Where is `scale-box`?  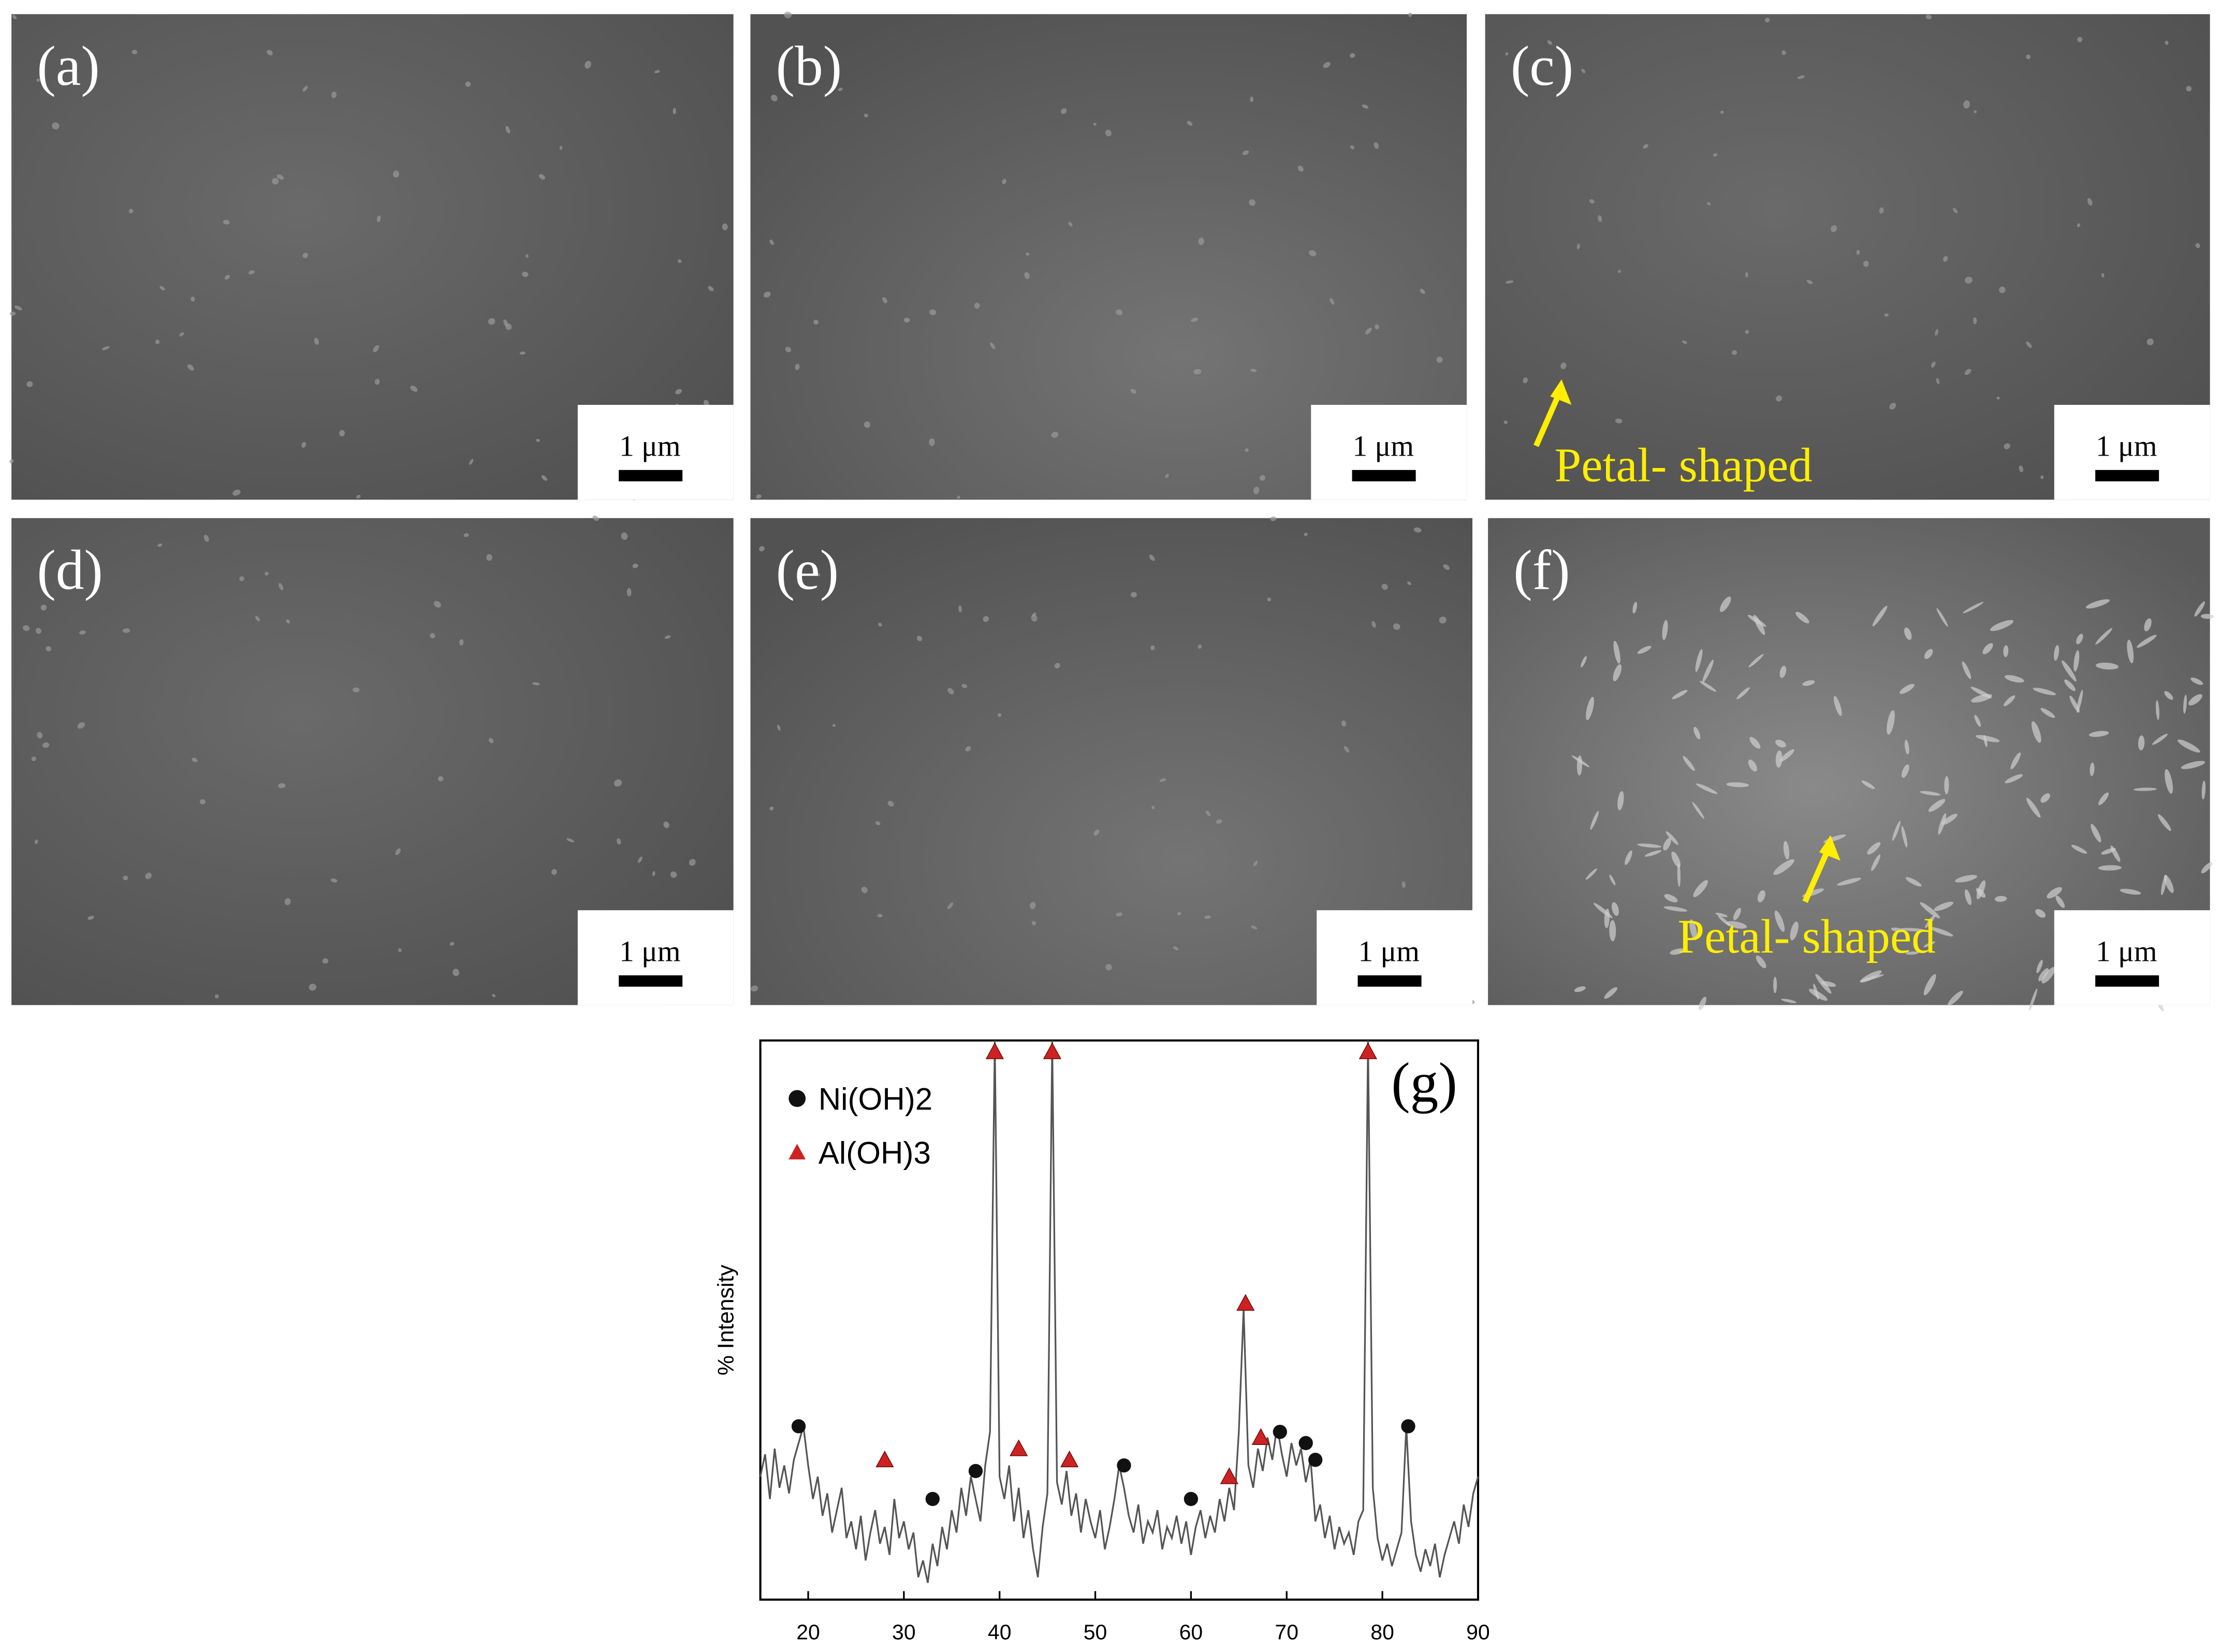
scale-box is located at coordinates (2132, 957).